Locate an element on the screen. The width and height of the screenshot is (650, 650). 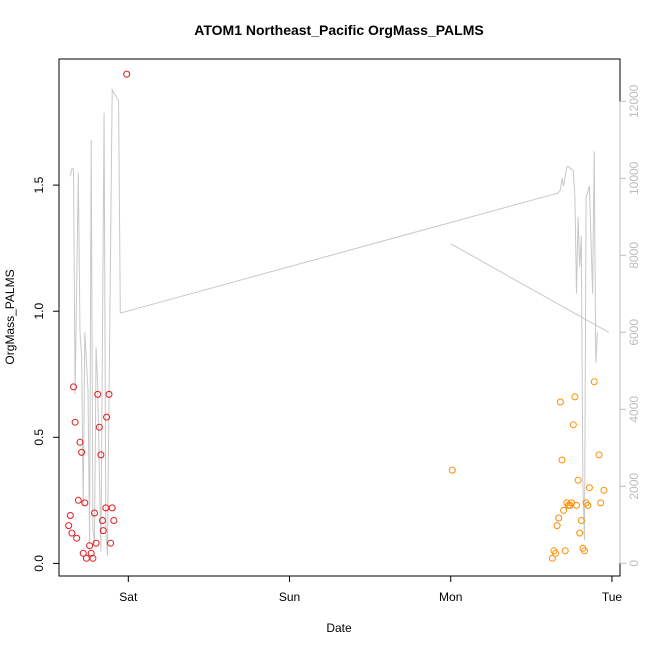
right-axis: 0 2000 4000 6000 8000 10000 12000 is located at coordinates (630, 325).